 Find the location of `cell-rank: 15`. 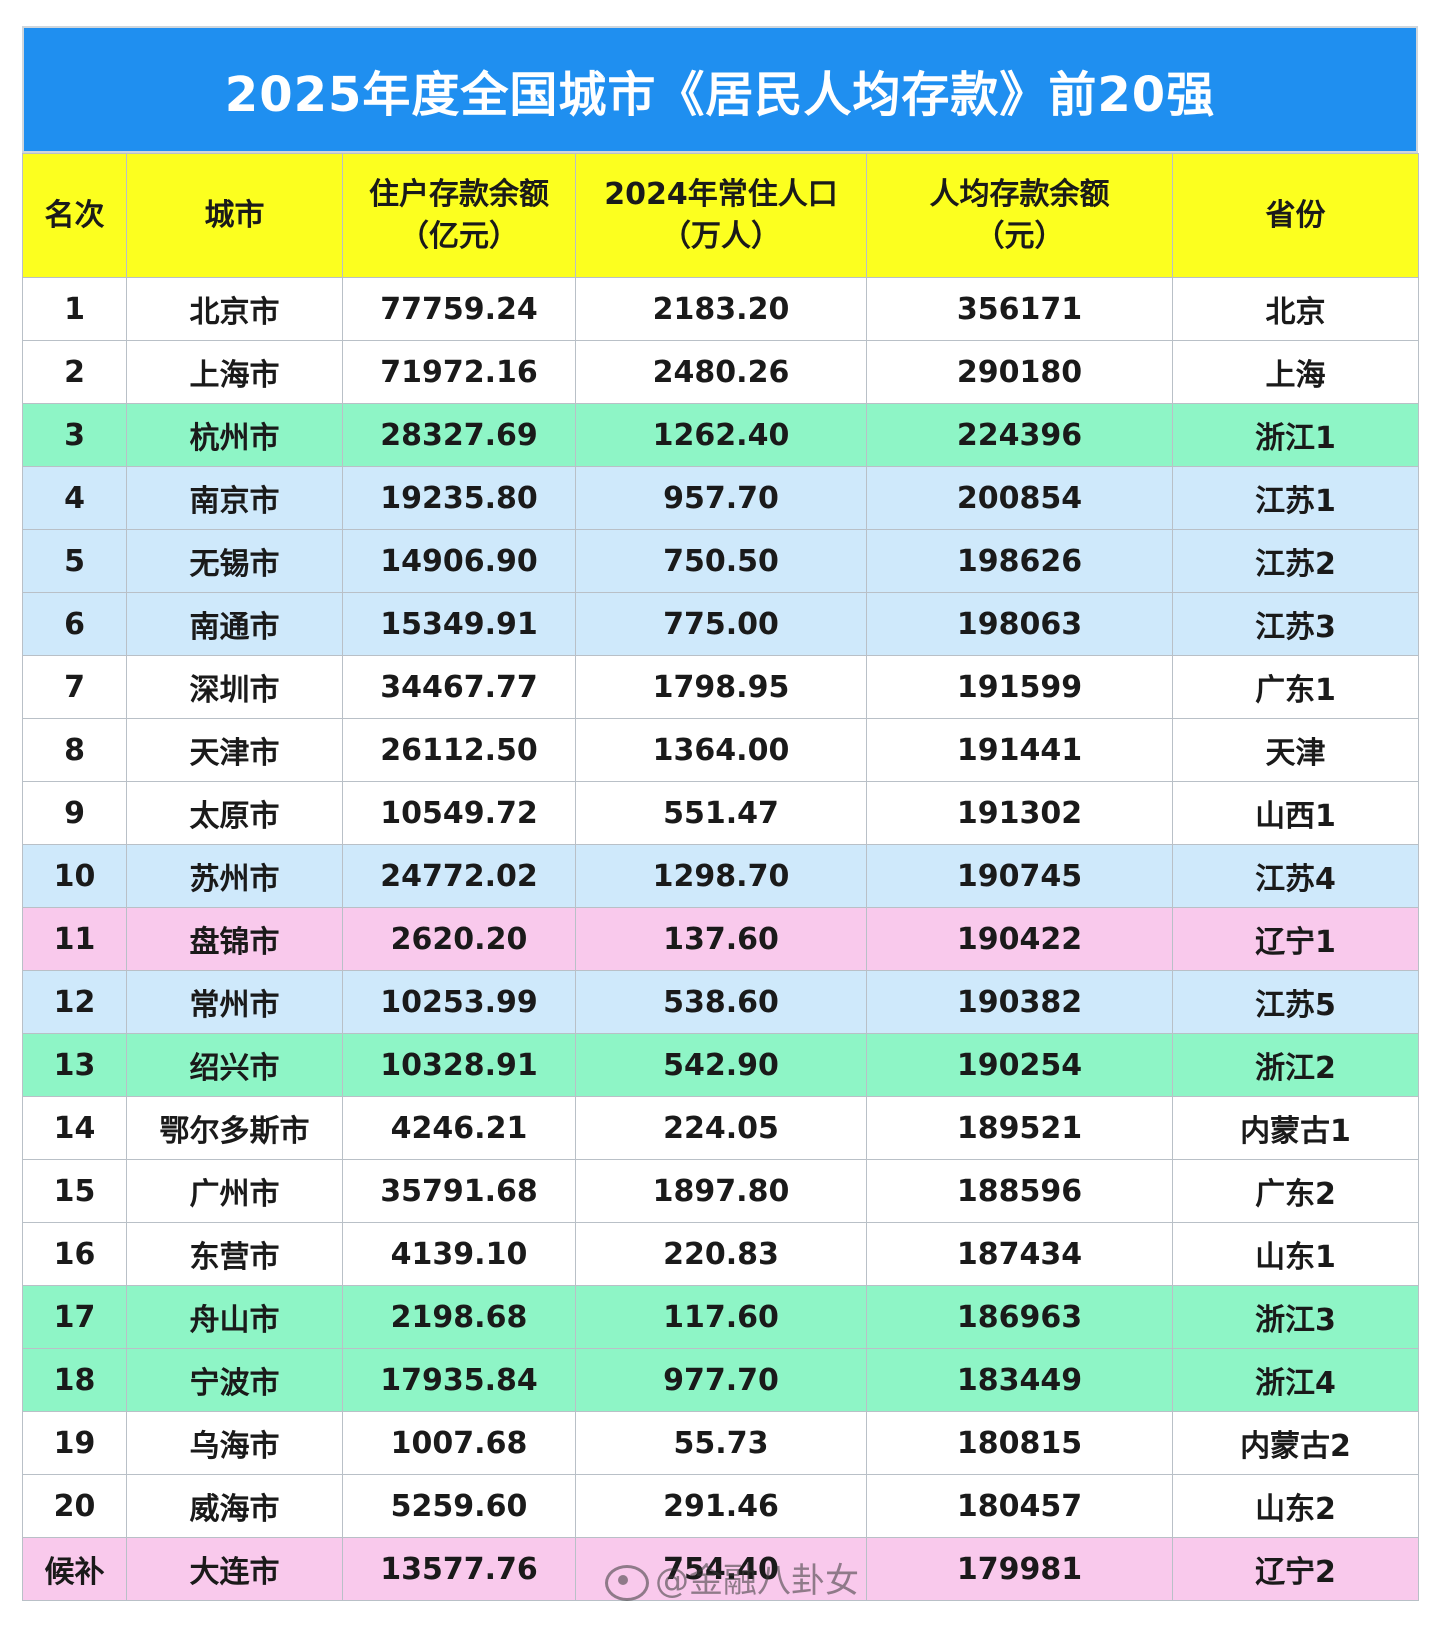

cell-rank: 15 is located at coordinates (74, 1191).